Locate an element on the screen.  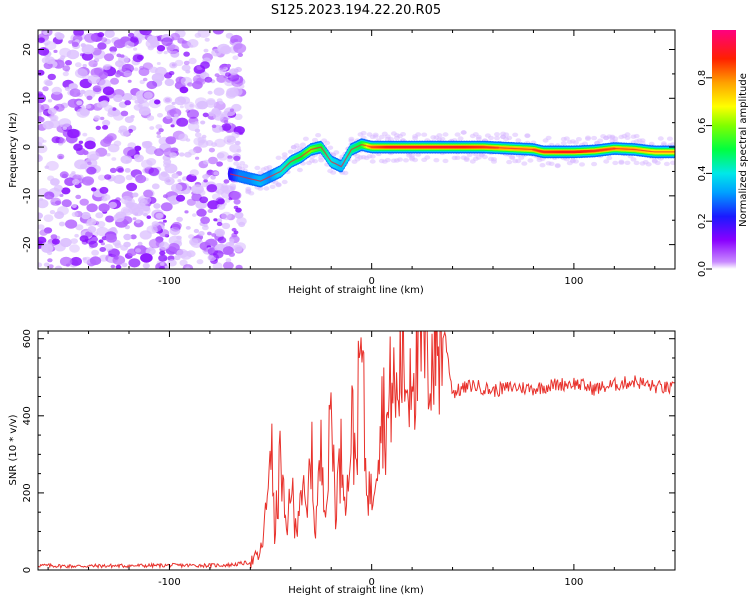
colorbar-ticks: 0.0 0.2 0.4 0.6 0.8 is located at coordinates (704, 173).